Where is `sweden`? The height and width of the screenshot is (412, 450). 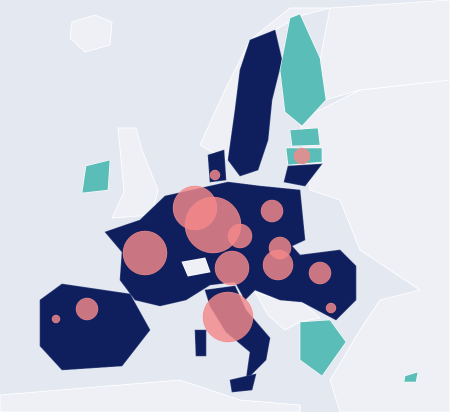 sweden is located at coordinates (255, 103).